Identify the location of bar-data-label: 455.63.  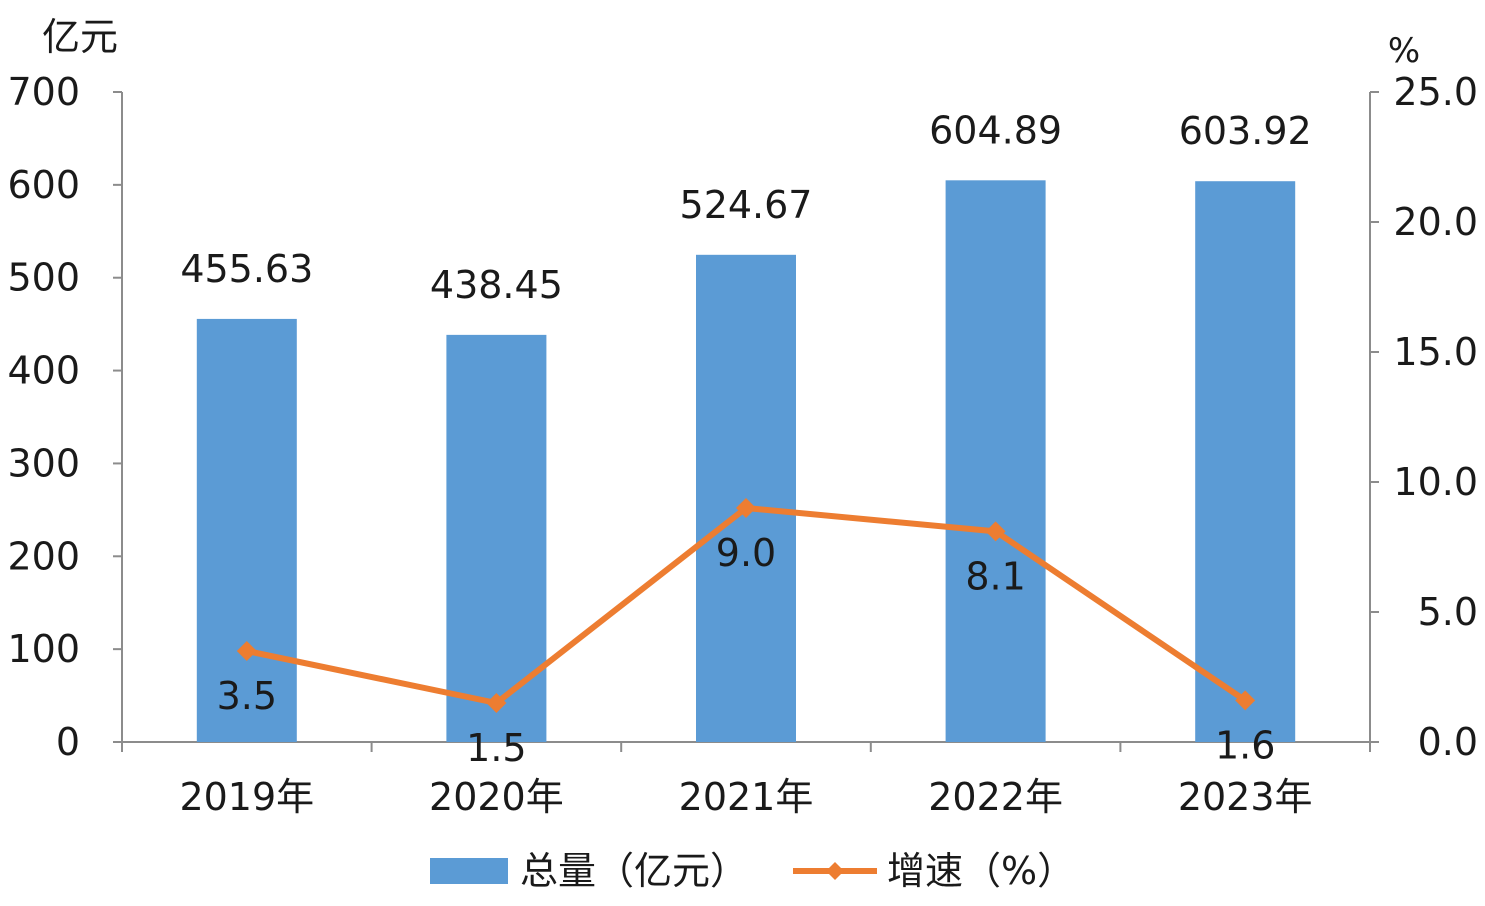
(246, 269).